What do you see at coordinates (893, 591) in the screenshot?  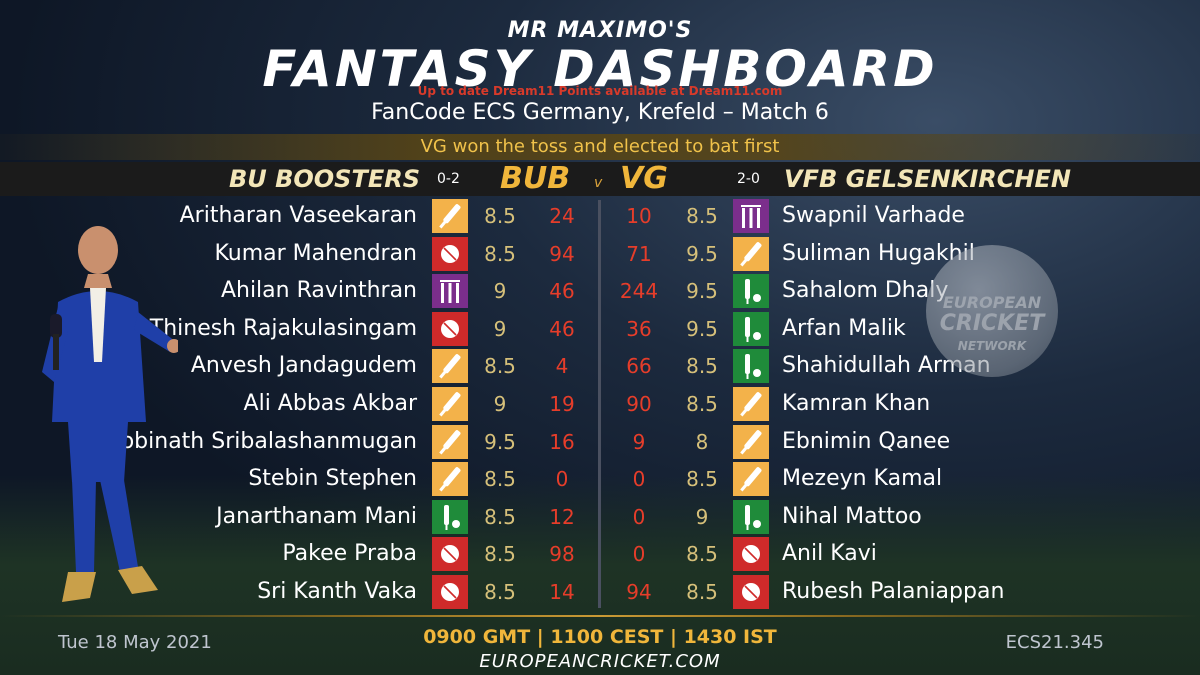 I see `right-player-name: Rubesh Palaniappan` at bounding box center [893, 591].